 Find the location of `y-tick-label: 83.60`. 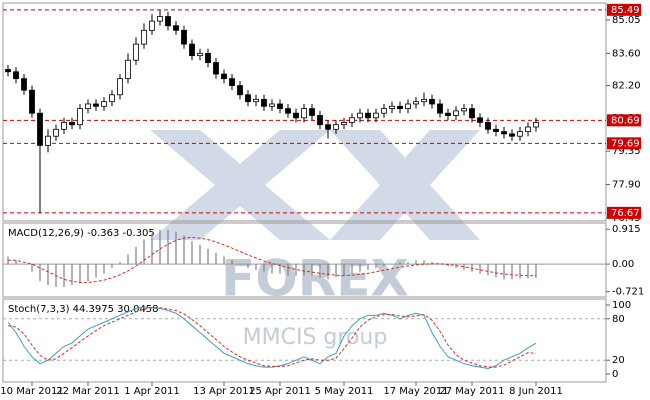

y-tick-label: 83.60 is located at coordinates (626, 53).